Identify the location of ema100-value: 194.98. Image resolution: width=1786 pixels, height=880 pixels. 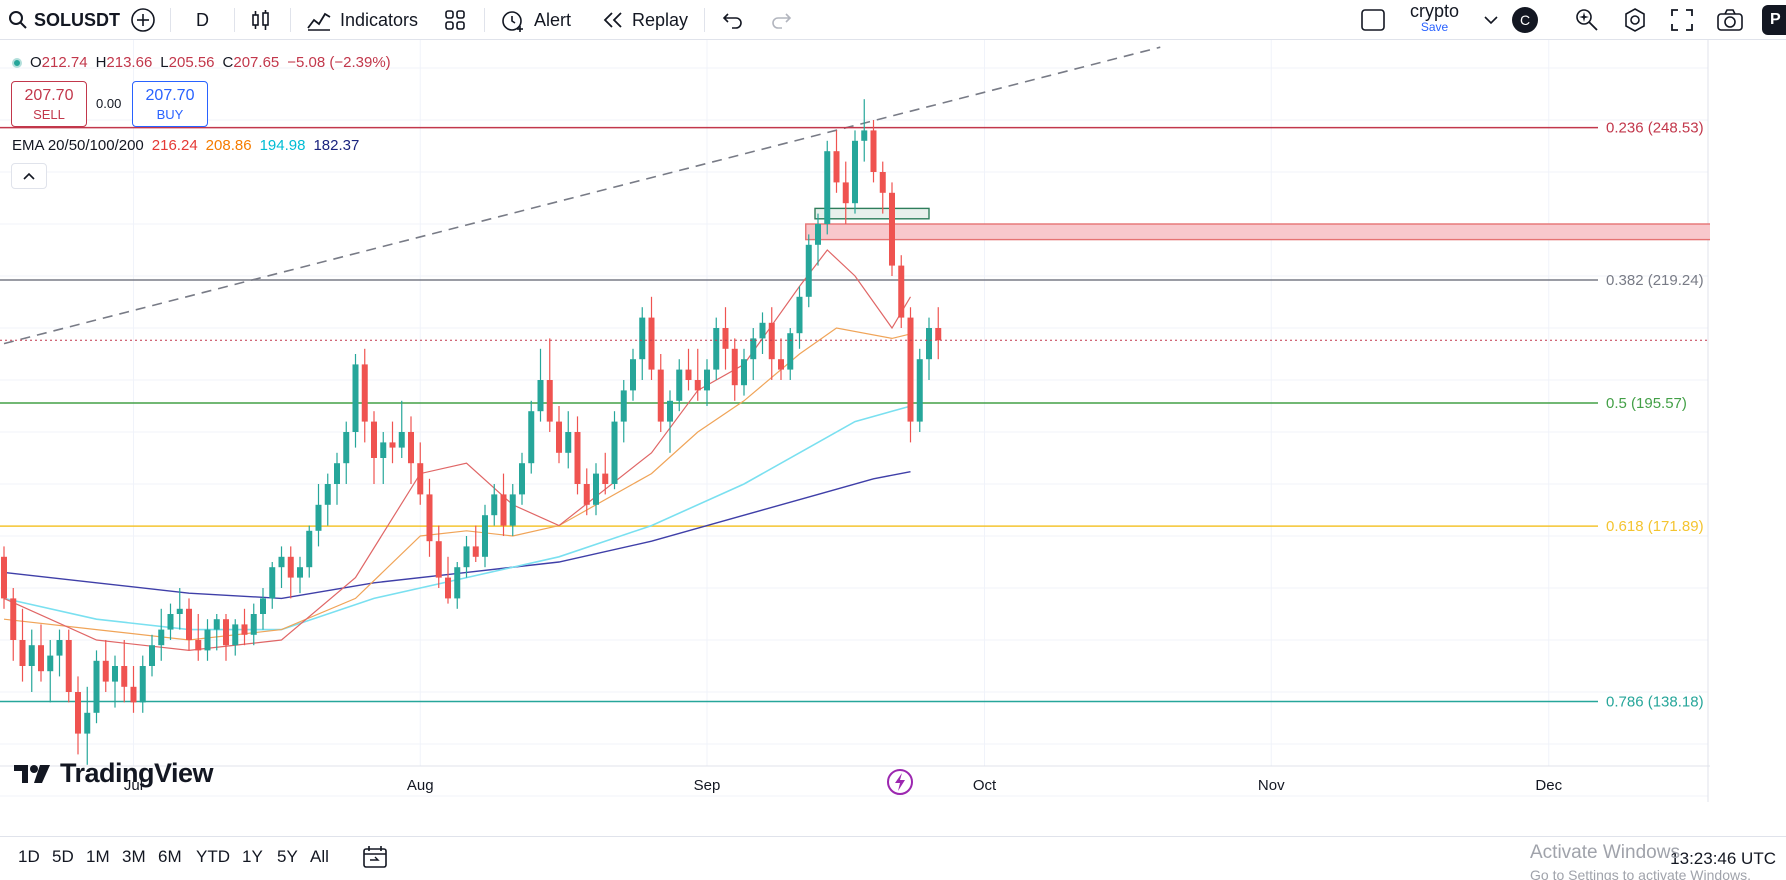
(282, 145).